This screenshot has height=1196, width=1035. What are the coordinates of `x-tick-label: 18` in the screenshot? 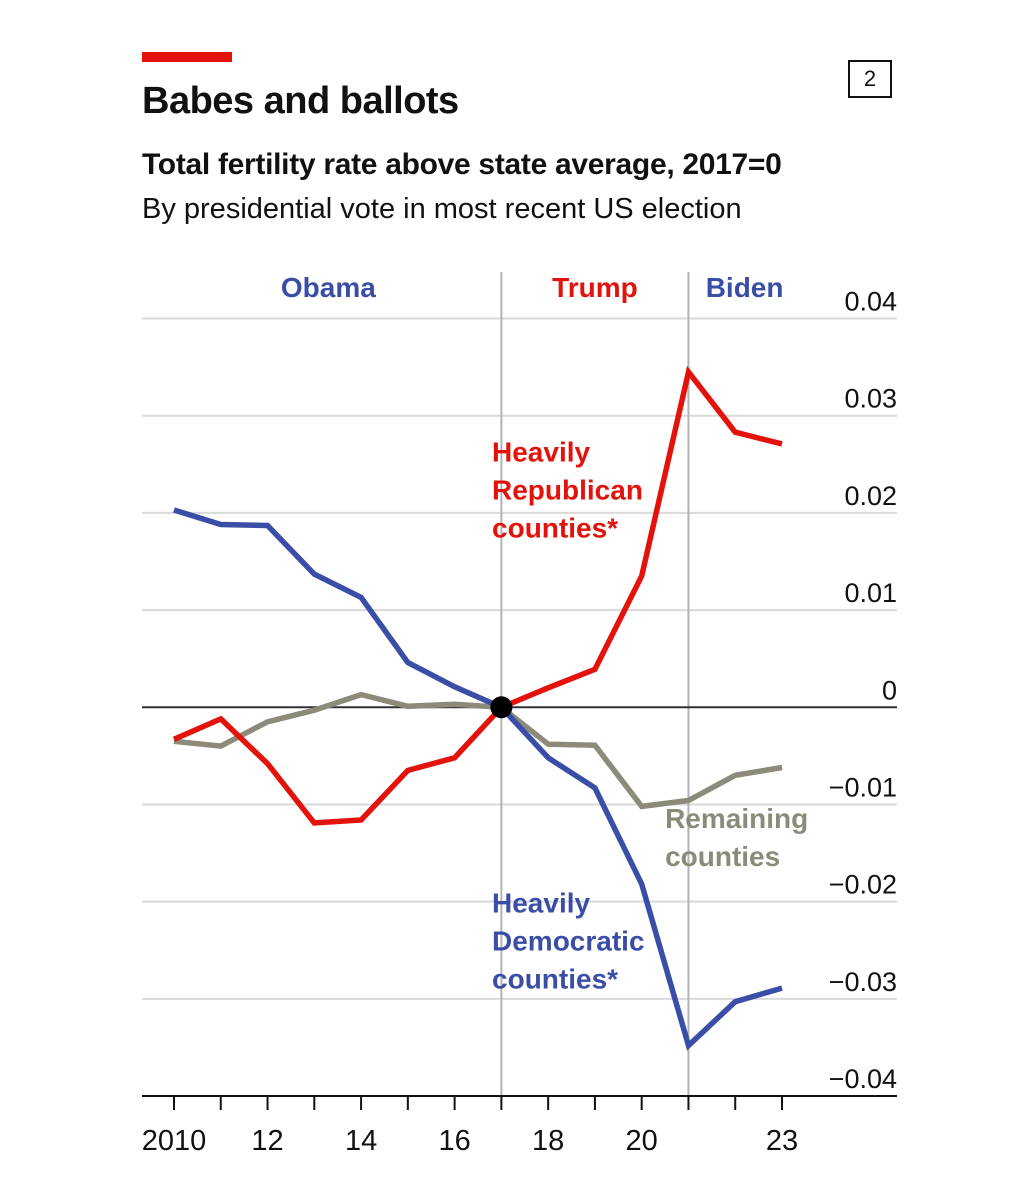 It's located at (548, 1141).